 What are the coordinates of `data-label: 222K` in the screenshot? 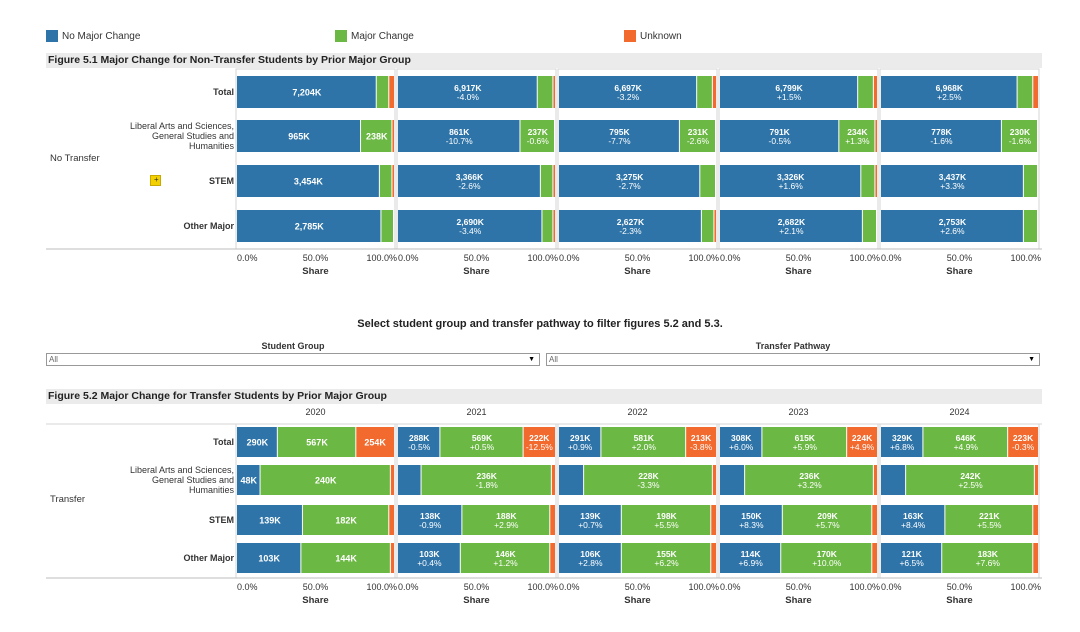 It's located at (539, 438).